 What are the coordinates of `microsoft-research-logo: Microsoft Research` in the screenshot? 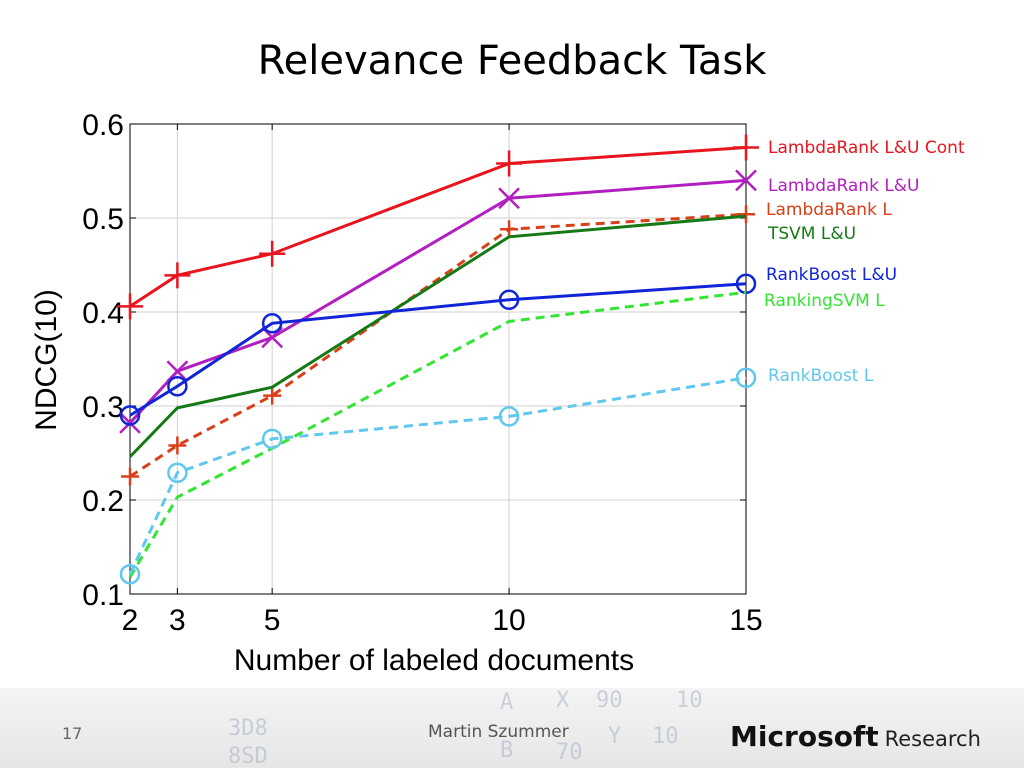 It's located at (855, 736).